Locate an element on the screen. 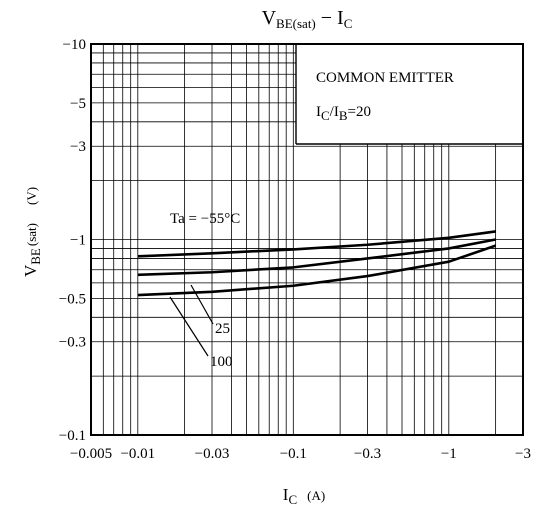  y-axis-label: VBE(sat)(V) is located at coordinates (32, 232).